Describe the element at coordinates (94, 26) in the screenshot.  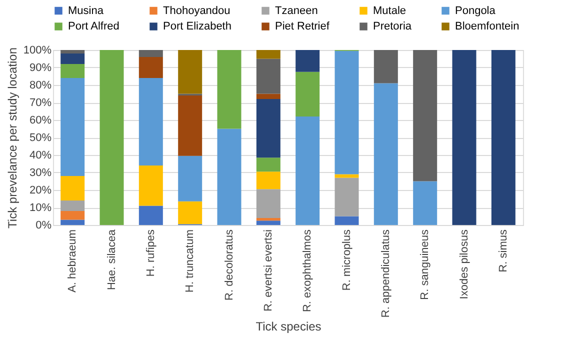
I see `legend-label: Port Alfred` at that location.